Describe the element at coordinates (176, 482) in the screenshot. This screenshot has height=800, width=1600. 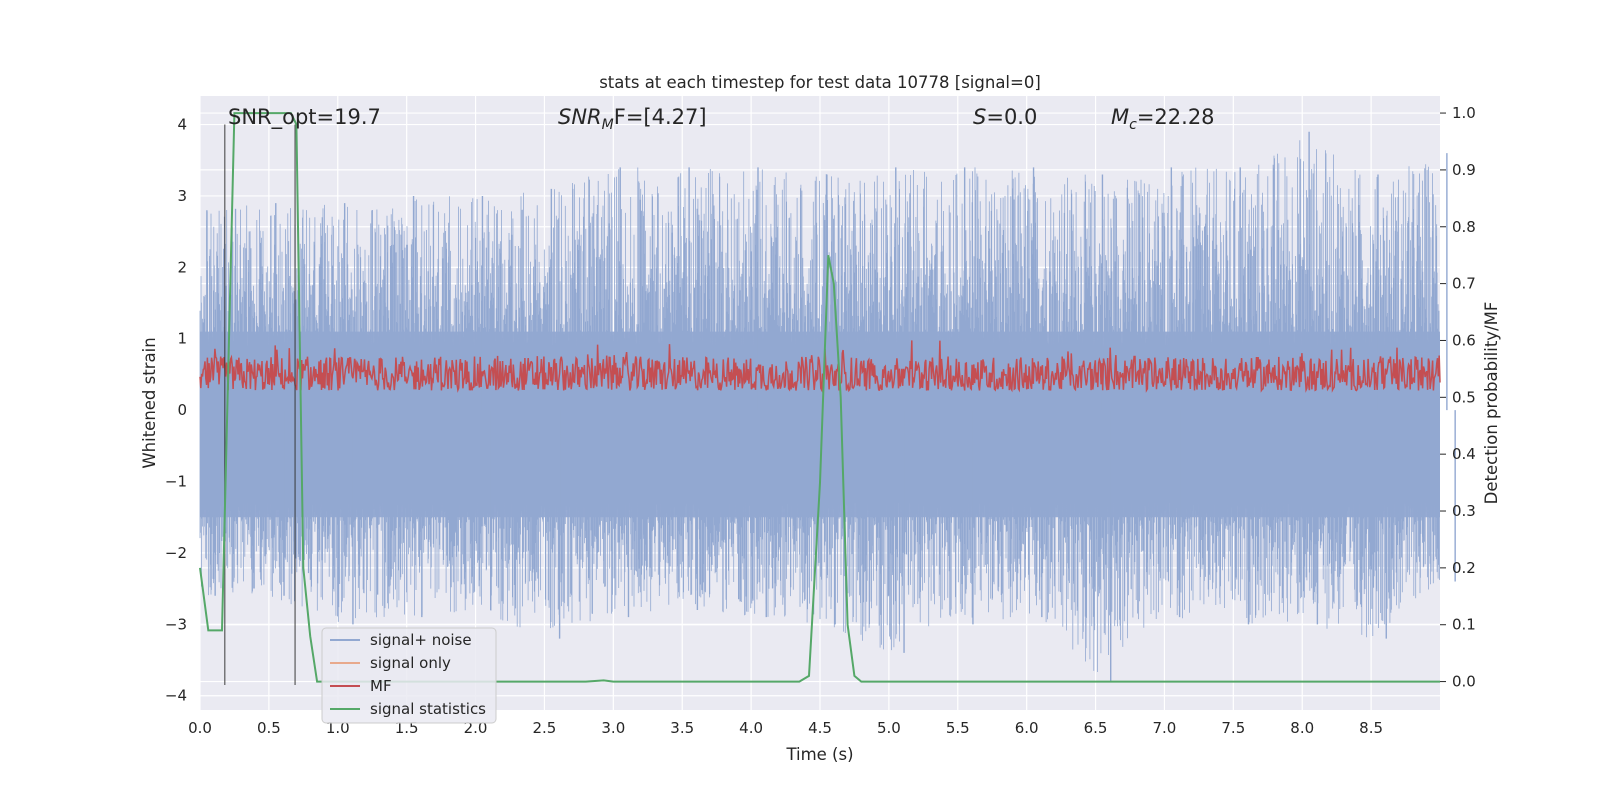
I see `y-tick-label: −1` at that location.